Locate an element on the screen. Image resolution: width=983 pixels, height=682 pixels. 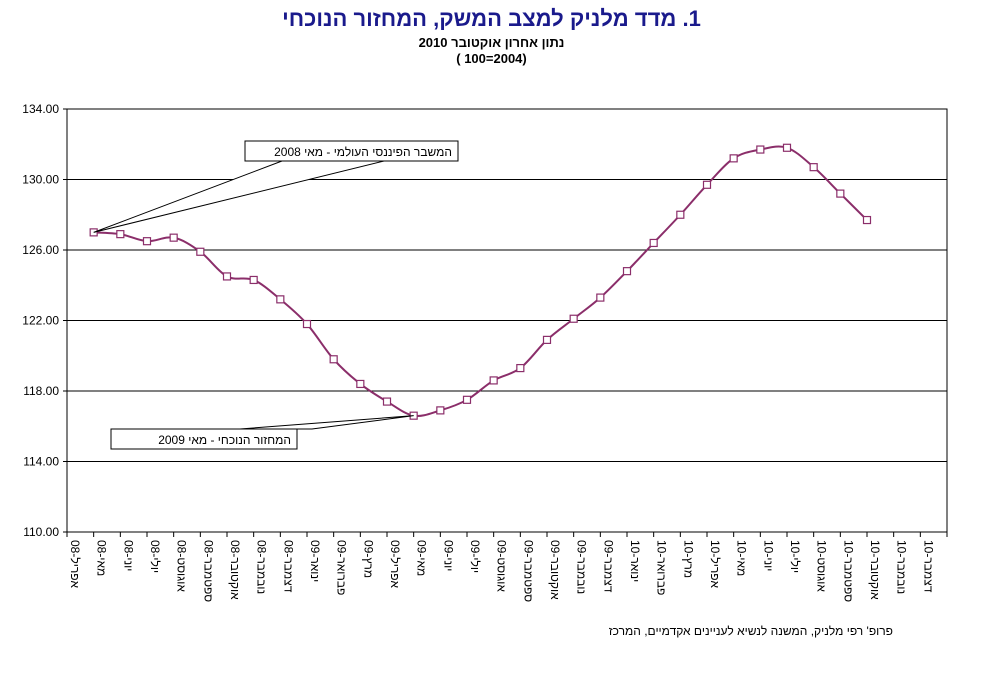
y-tick-label: 134.00 is located at coordinates (40, 109).